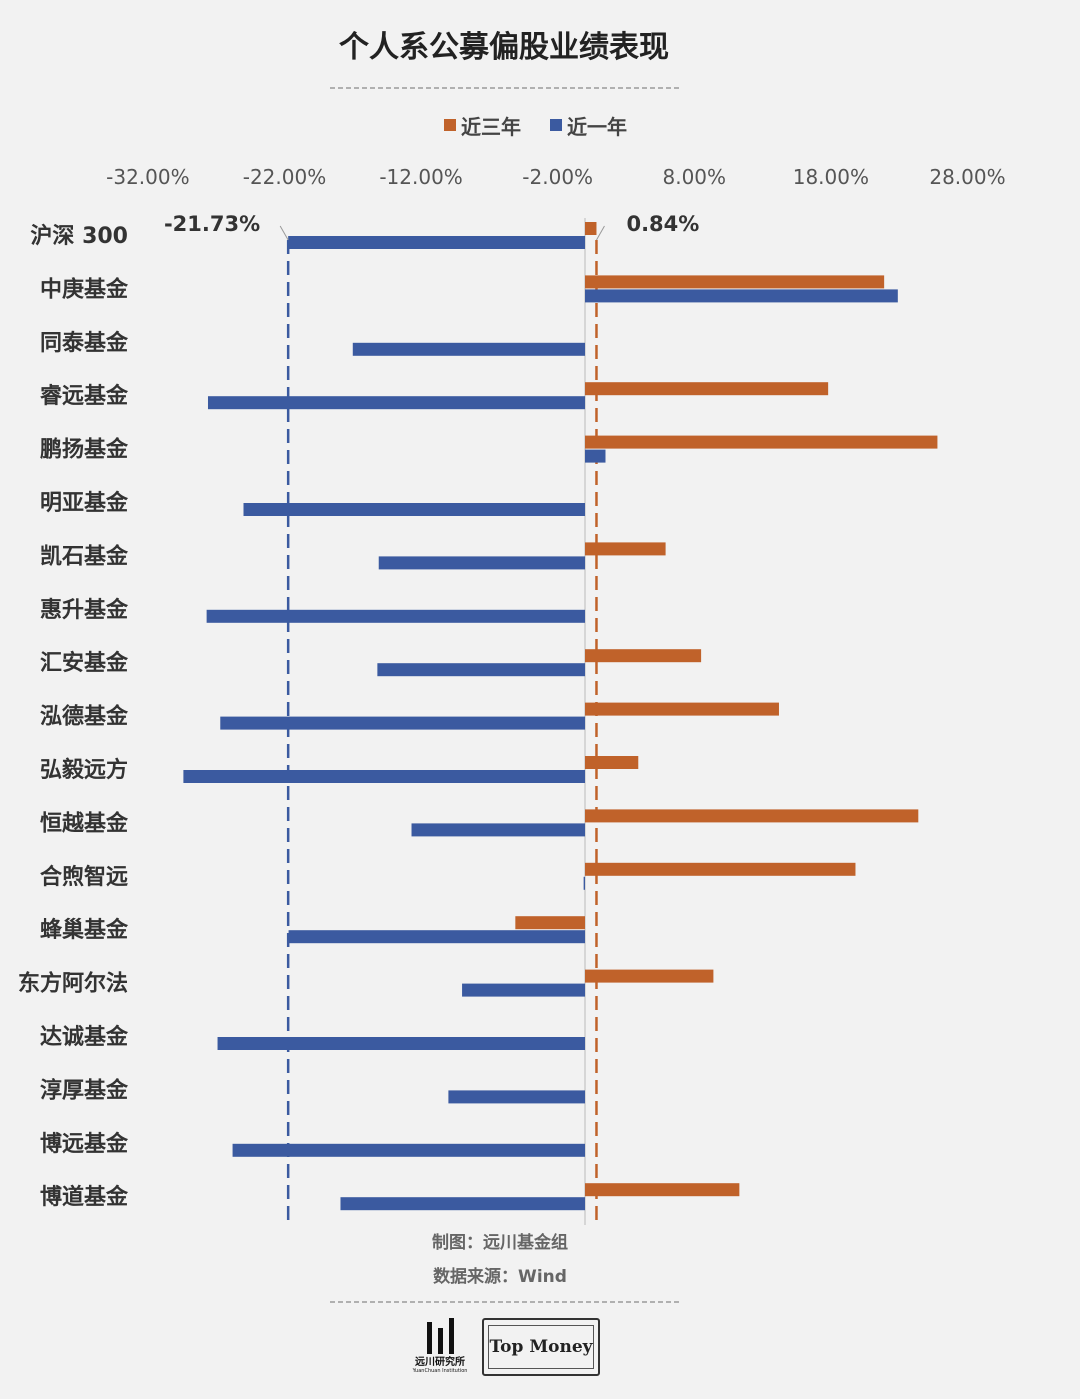 The image size is (1080, 1399). I want to click on category-label: 博道基金, so click(84, 1197).